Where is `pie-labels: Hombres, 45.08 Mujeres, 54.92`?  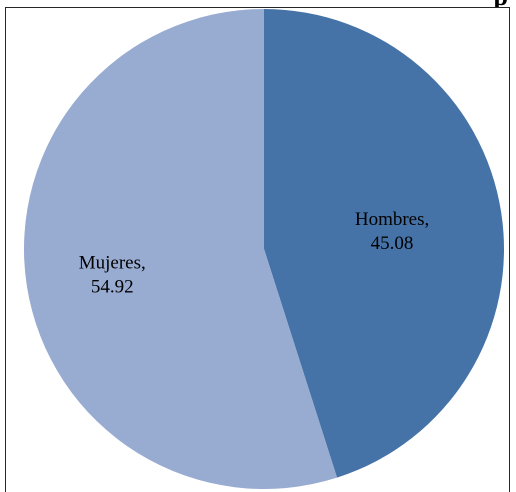 pie-labels: Hombres, 45.08 Mujeres, 54.92 is located at coordinates (254, 253).